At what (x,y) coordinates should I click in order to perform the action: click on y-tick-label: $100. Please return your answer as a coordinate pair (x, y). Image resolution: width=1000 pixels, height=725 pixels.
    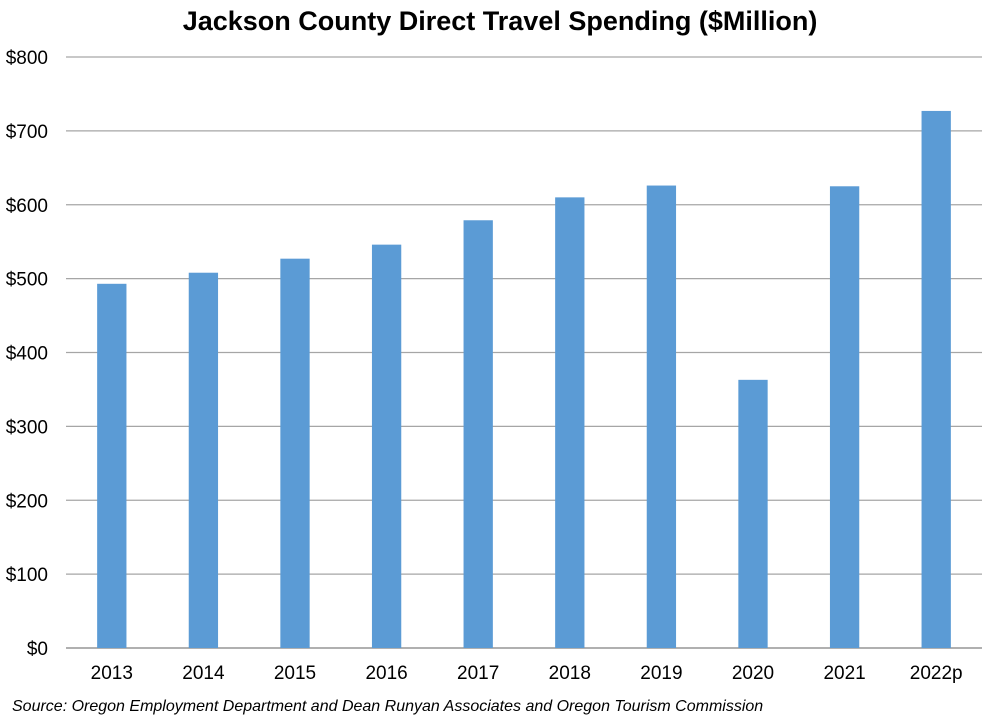
    Looking at the image, I should click on (27, 575).